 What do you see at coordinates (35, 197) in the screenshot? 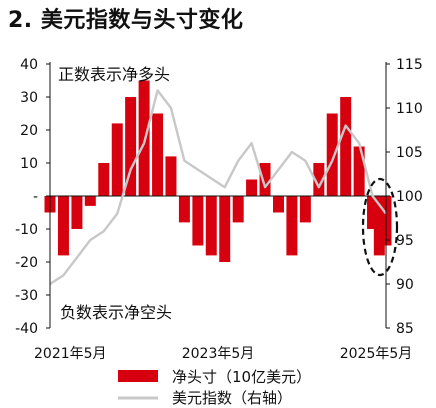
I see `left-tick-label: -` at bounding box center [35, 197].